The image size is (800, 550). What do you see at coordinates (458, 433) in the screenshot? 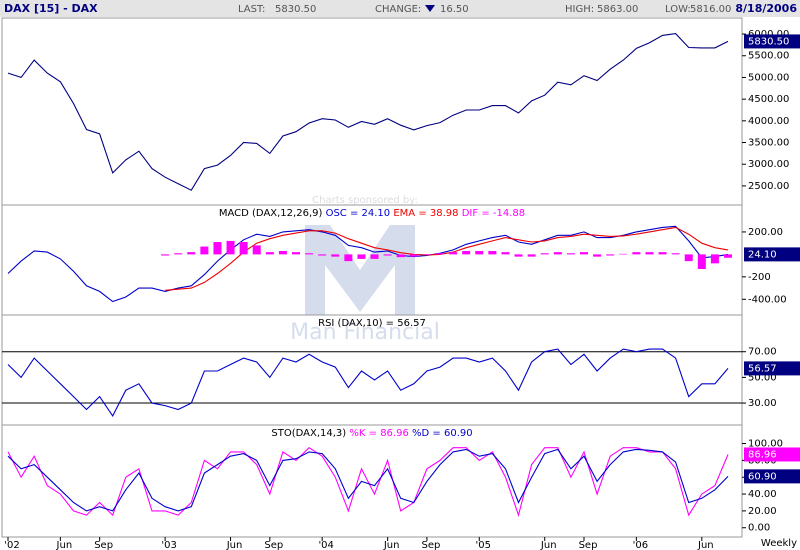
I see `legend-value: 60.90` at bounding box center [458, 433].